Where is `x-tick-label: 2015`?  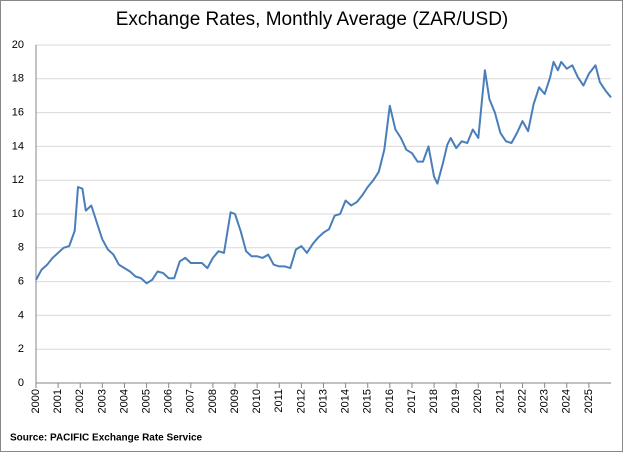 x-tick-label: 2015 is located at coordinates (368, 401).